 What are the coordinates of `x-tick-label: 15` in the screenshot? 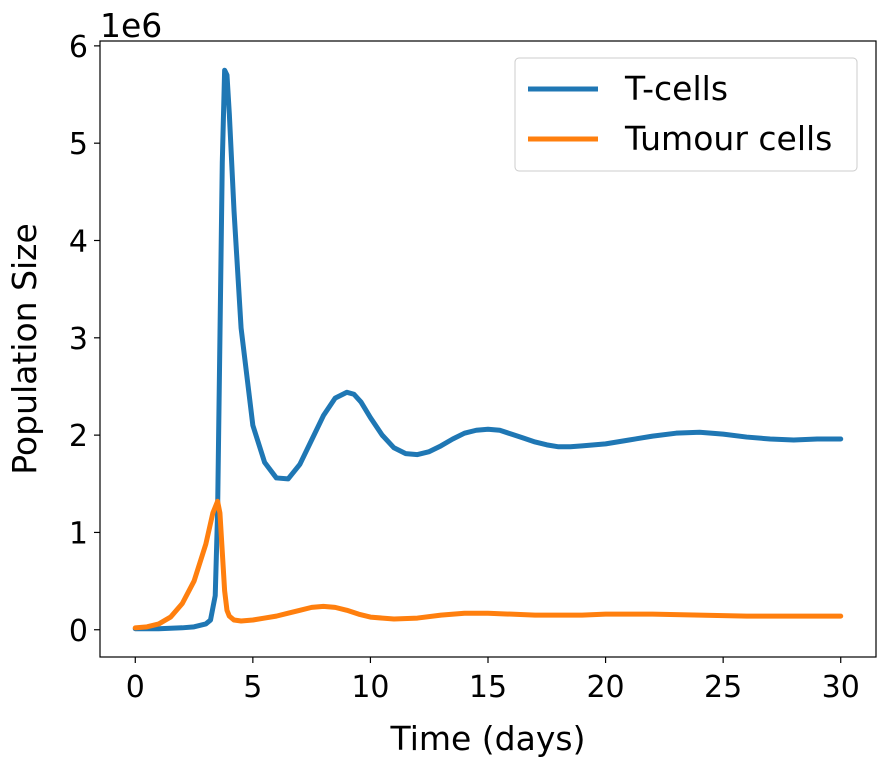 It's located at (488, 687).